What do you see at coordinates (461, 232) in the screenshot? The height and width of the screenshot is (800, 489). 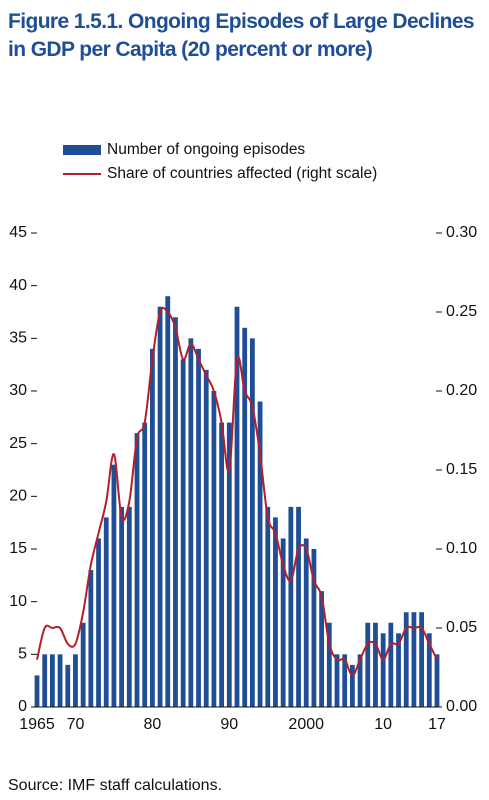 I see `y2-tick-label: 0.30` at bounding box center [461, 232].